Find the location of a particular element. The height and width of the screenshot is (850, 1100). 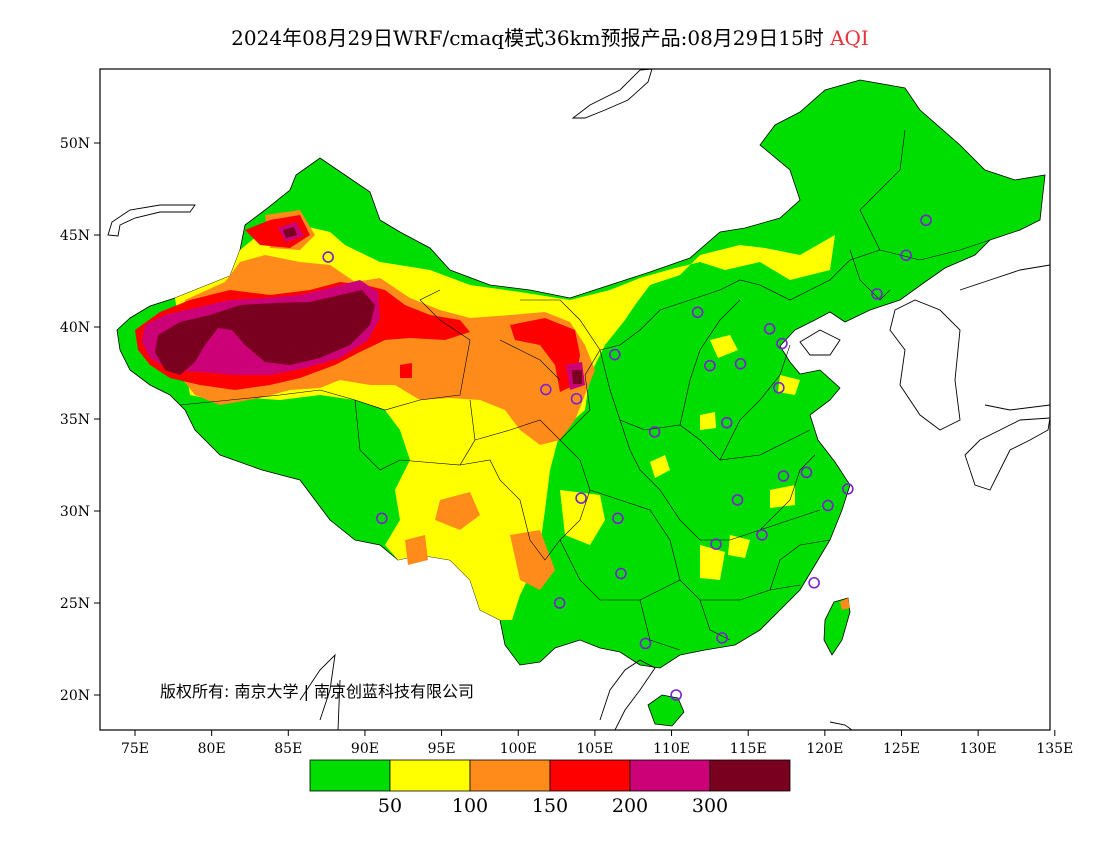

aqi-legend: 50 100 150 200 300 is located at coordinates (550, 788).